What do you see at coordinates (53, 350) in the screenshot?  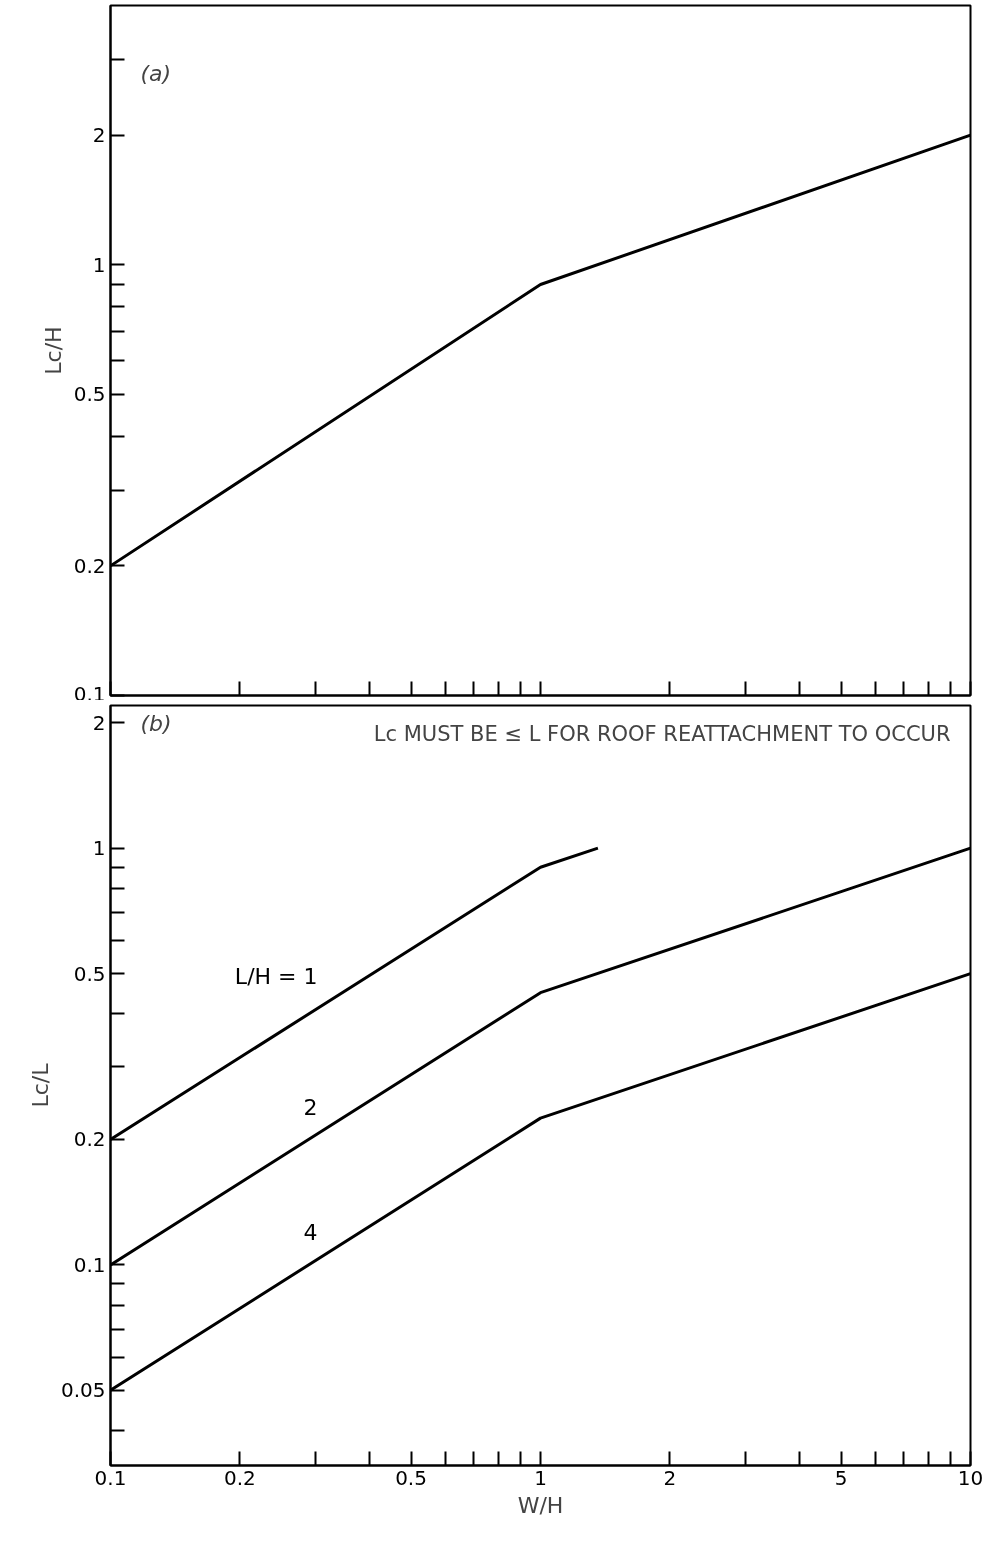 I see `y-axis-title: Lc/H` at bounding box center [53, 350].